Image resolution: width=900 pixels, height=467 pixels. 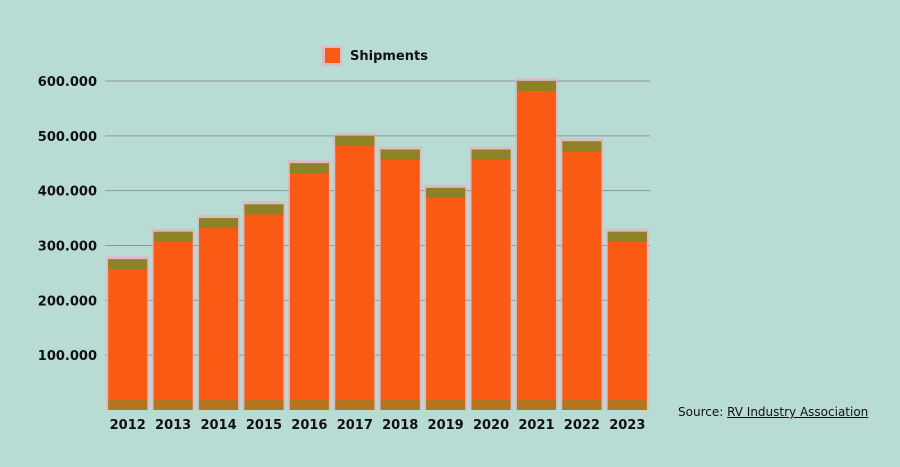 I want to click on x-tick-label: 2019, so click(x=446, y=425).